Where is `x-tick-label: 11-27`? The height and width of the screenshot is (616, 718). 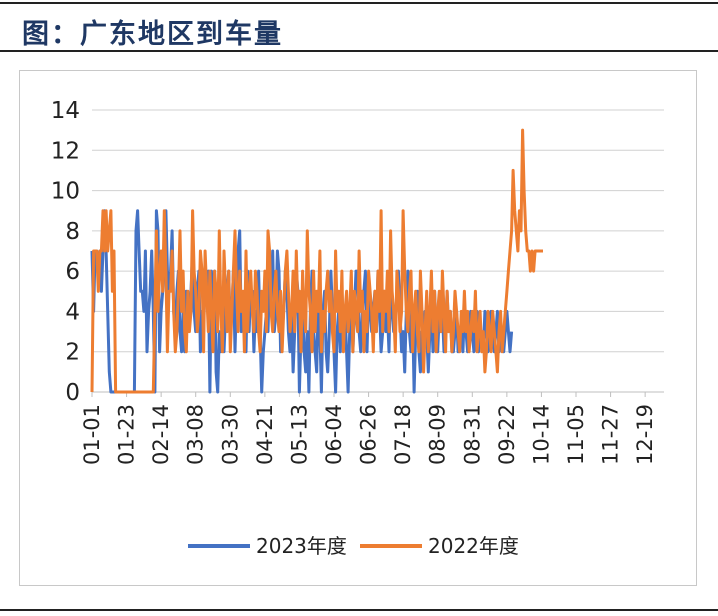 x-tick-label: 11-27 is located at coordinates (611, 434).